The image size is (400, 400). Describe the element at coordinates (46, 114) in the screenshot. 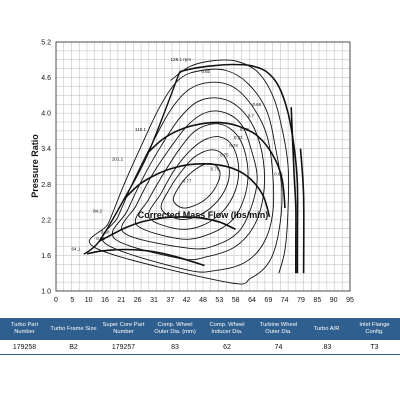

I see `y-tick-label: 4.0` at that location.